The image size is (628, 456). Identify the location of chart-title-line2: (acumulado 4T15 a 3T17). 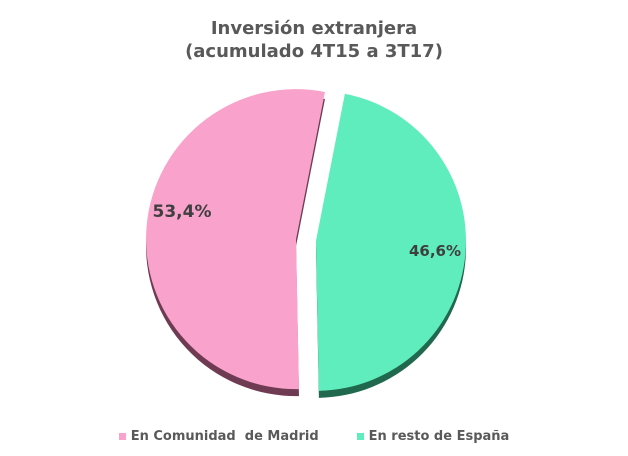
(314, 51).